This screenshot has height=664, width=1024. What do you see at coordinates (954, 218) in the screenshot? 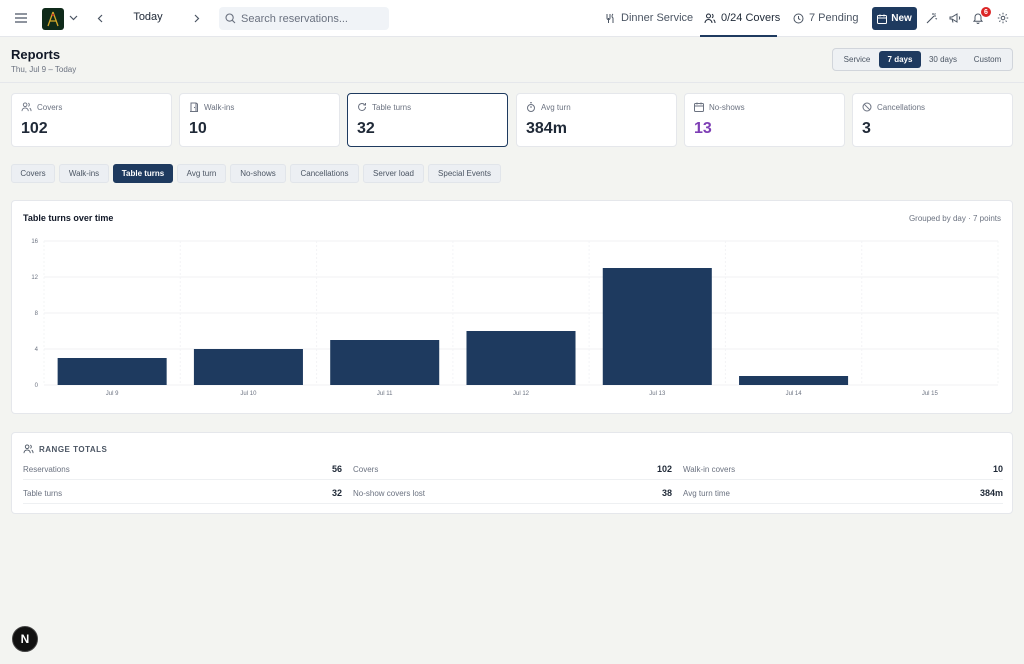
I see `chart-note: Grouped by day · 7 points` at bounding box center [954, 218].